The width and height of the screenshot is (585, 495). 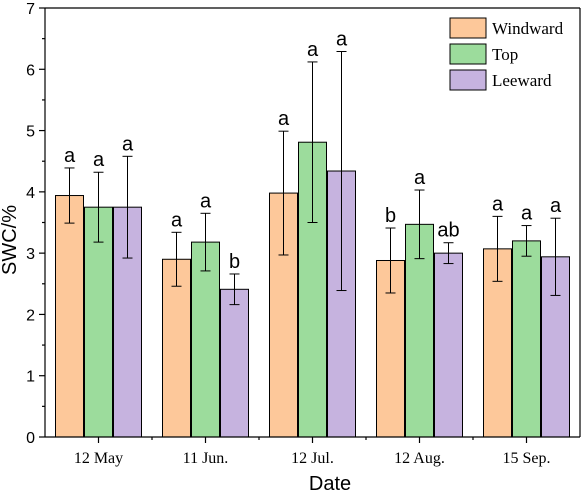 I want to click on significance-label-top-1: a, so click(x=206, y=201).